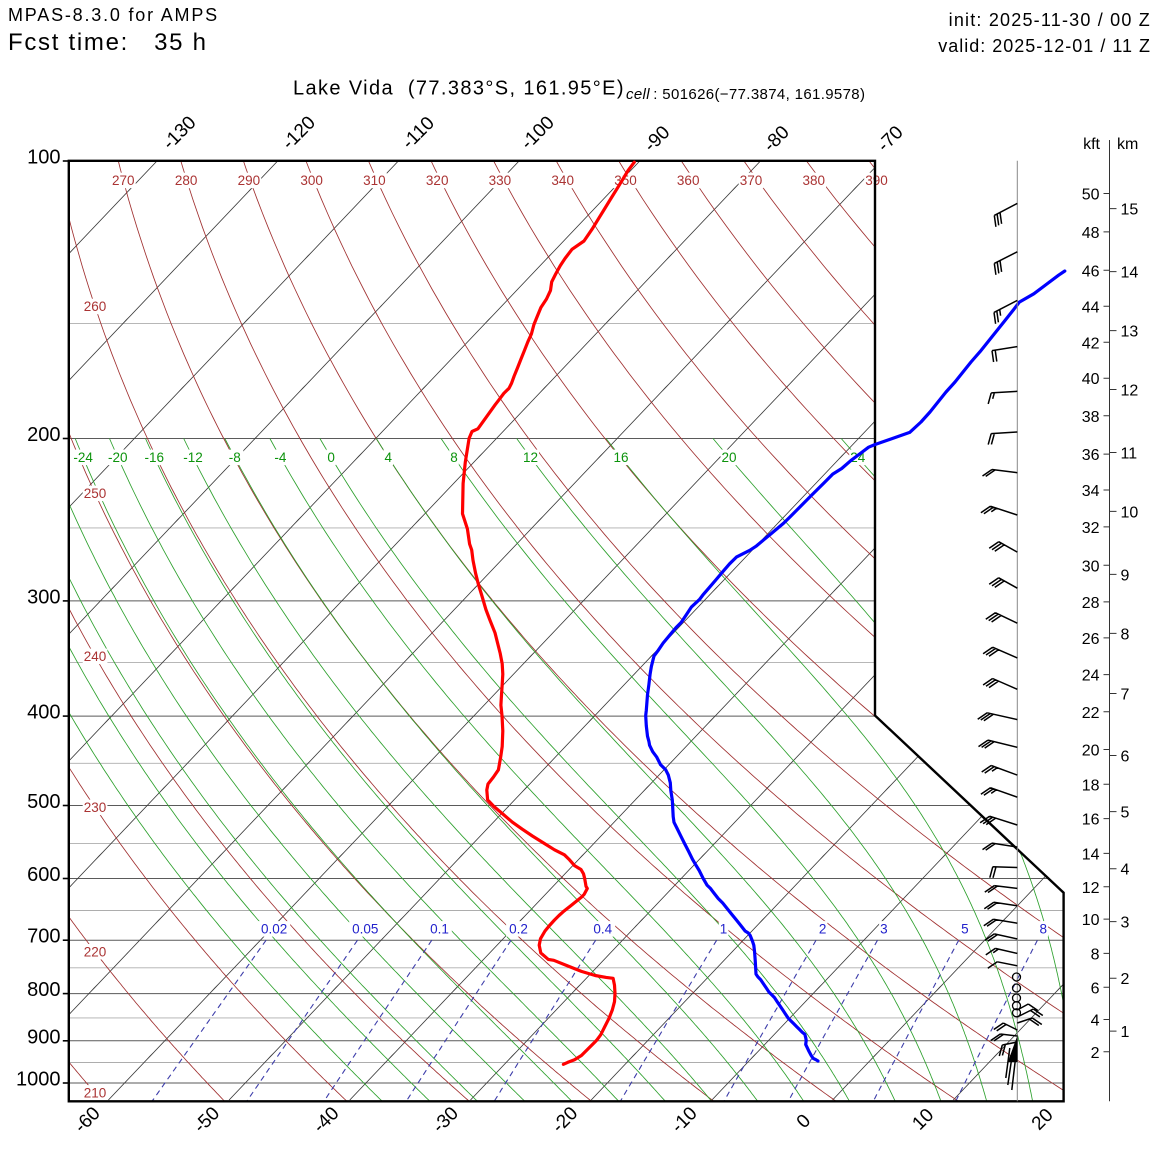 The height and width of the screenshot is (1160, 1160). I want to click on svg-text: 1000, so click(38, 1080).